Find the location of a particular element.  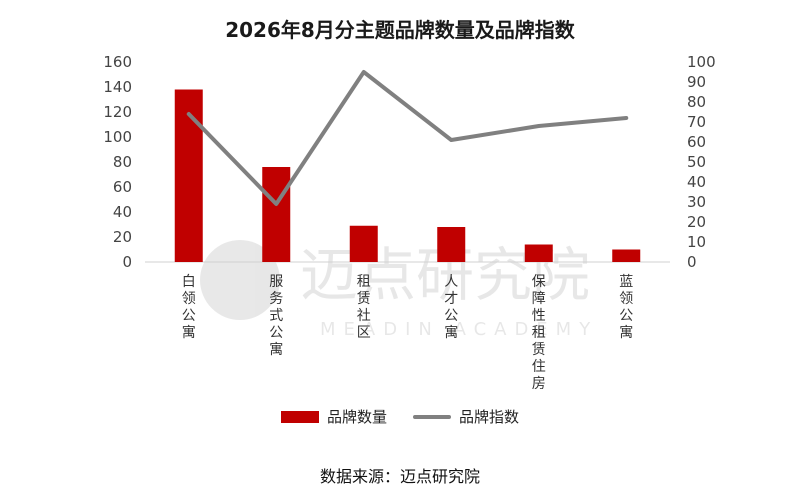

left-axis-tick-label: 120 is located at coordinates (117, 112).